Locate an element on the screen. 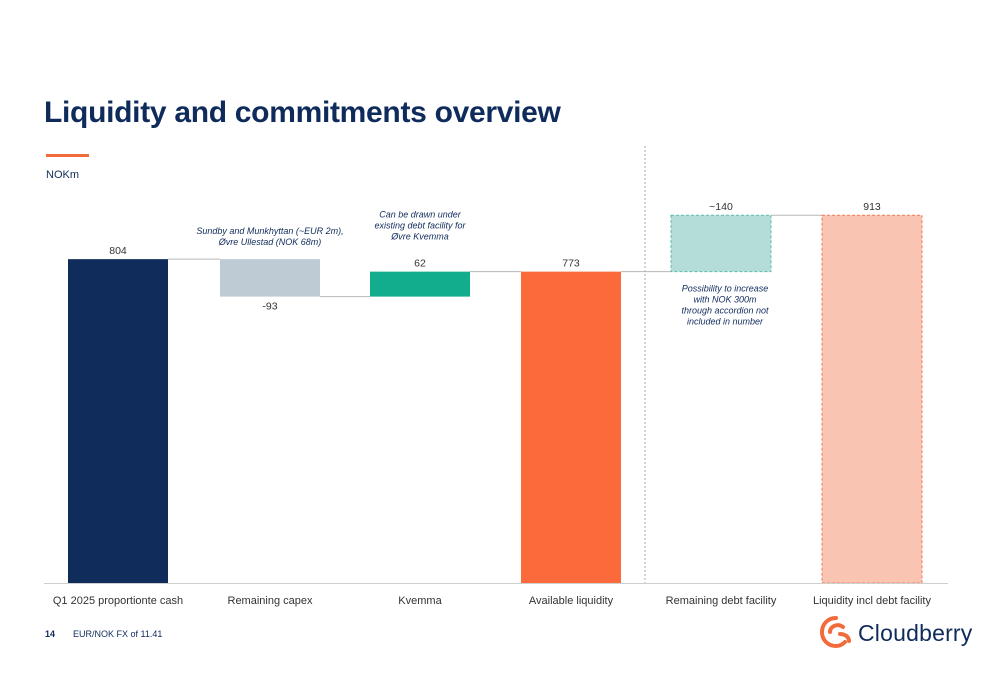 This screenshot has width=1000, height=685. x-tick-label: Q1 2025 proportionte cash is located at coordinates (118, 601).